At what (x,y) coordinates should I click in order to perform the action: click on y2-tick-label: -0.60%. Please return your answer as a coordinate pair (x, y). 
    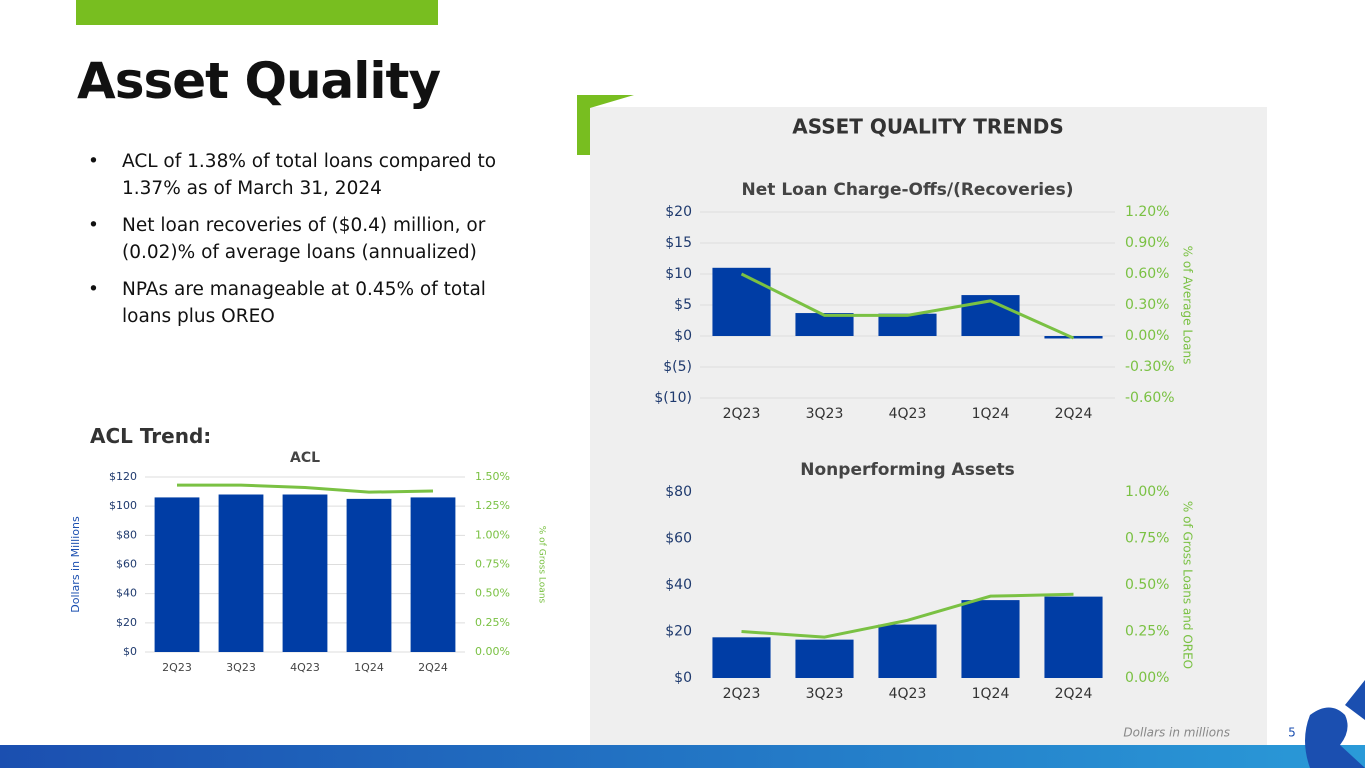
    Looking at the image, I should click on (1150, 398).